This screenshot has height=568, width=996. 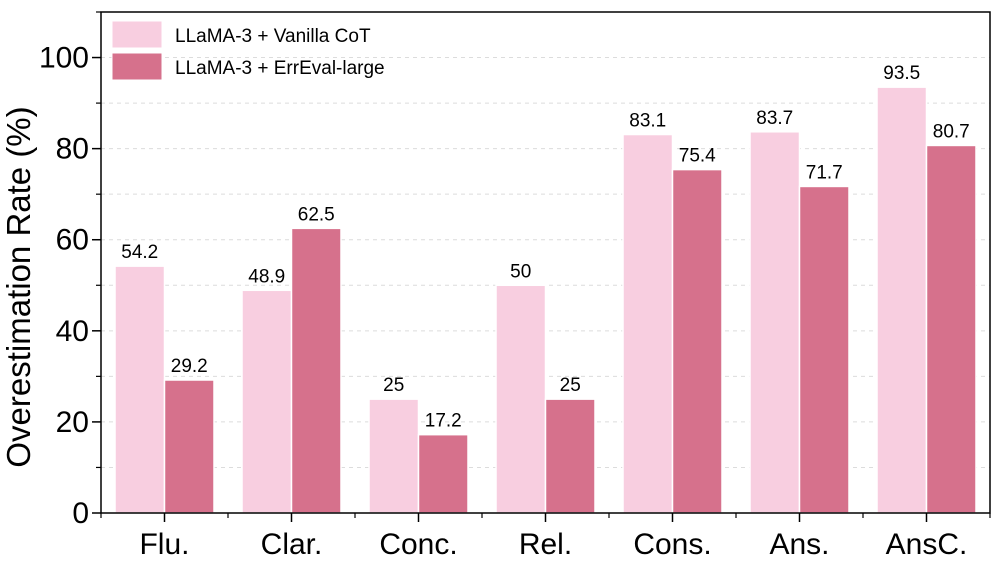 I want to click on y-tick-label: 100, so click(x=64, y=58).